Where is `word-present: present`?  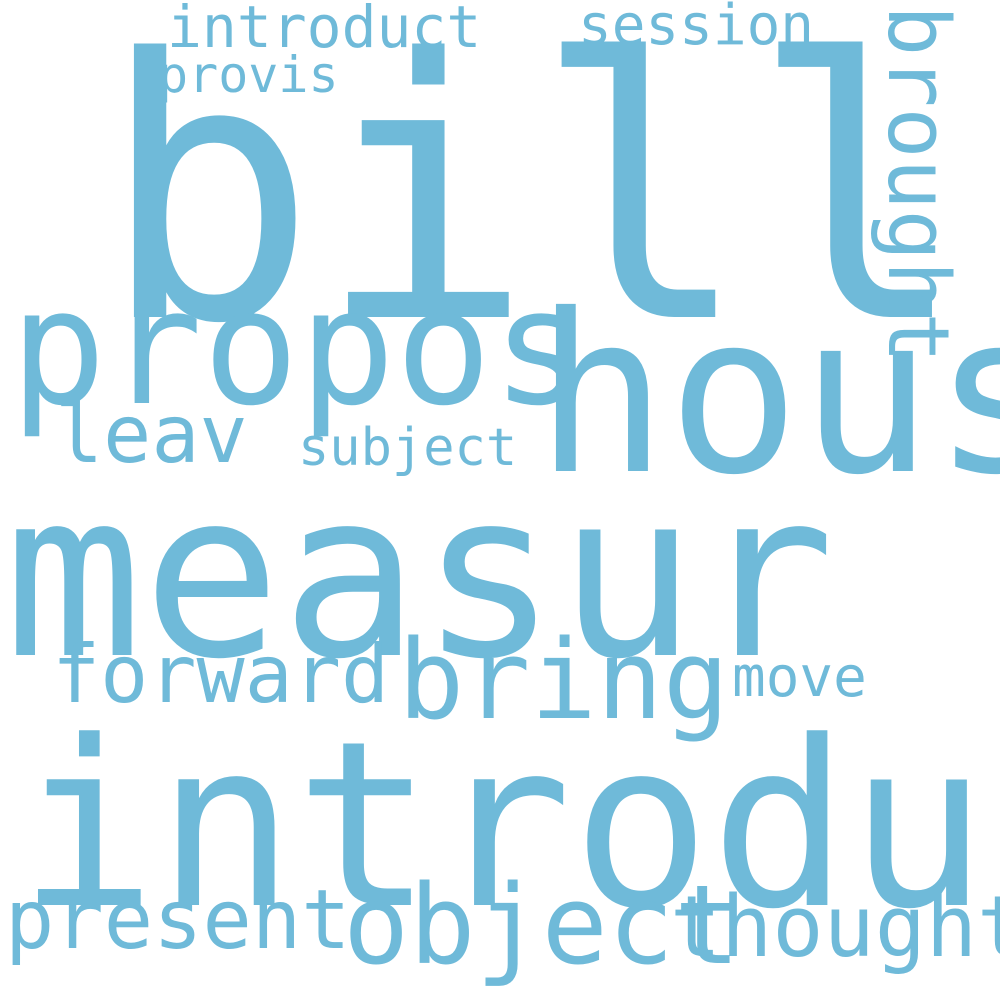
word-present: present is located at coordinates (178, 920).